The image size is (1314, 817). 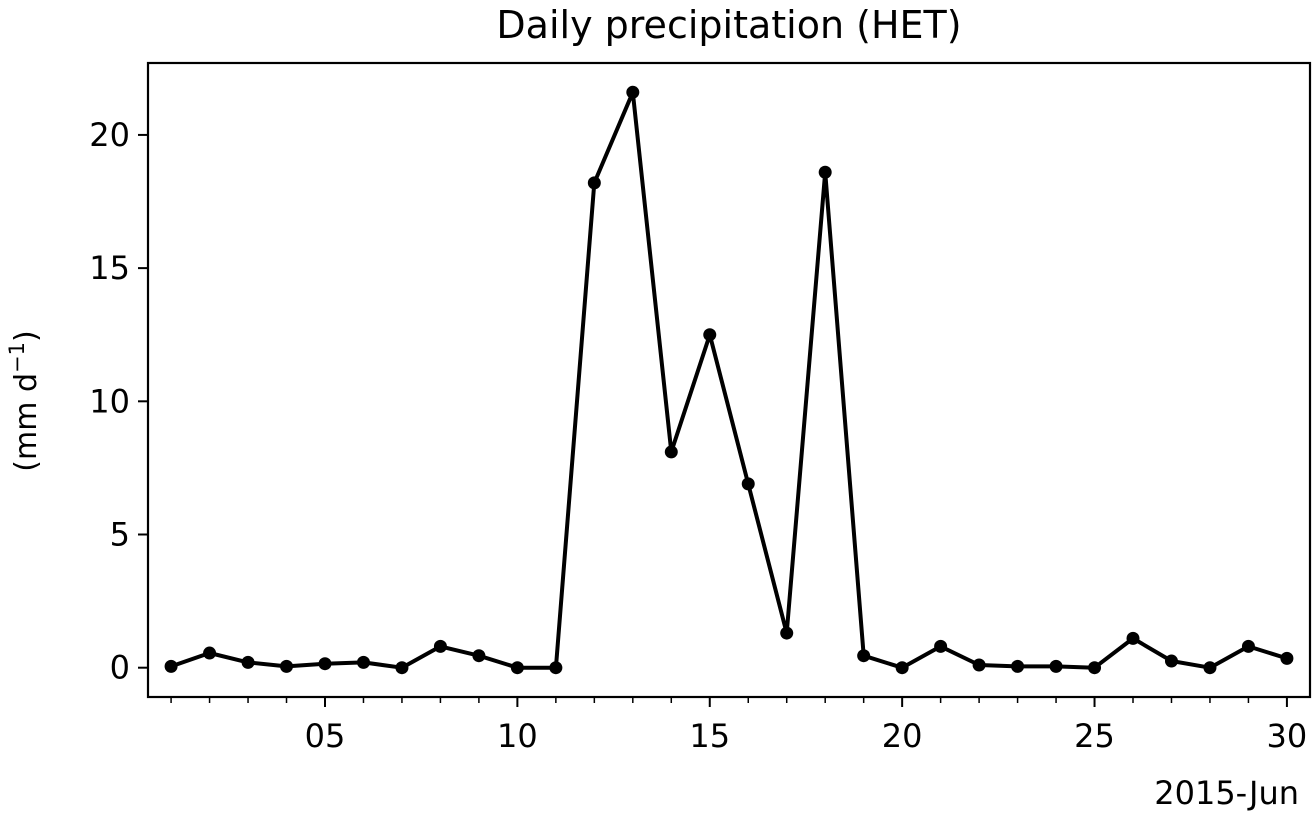 I want to click on x-tick-label: 15, so click(x=709, y=736).